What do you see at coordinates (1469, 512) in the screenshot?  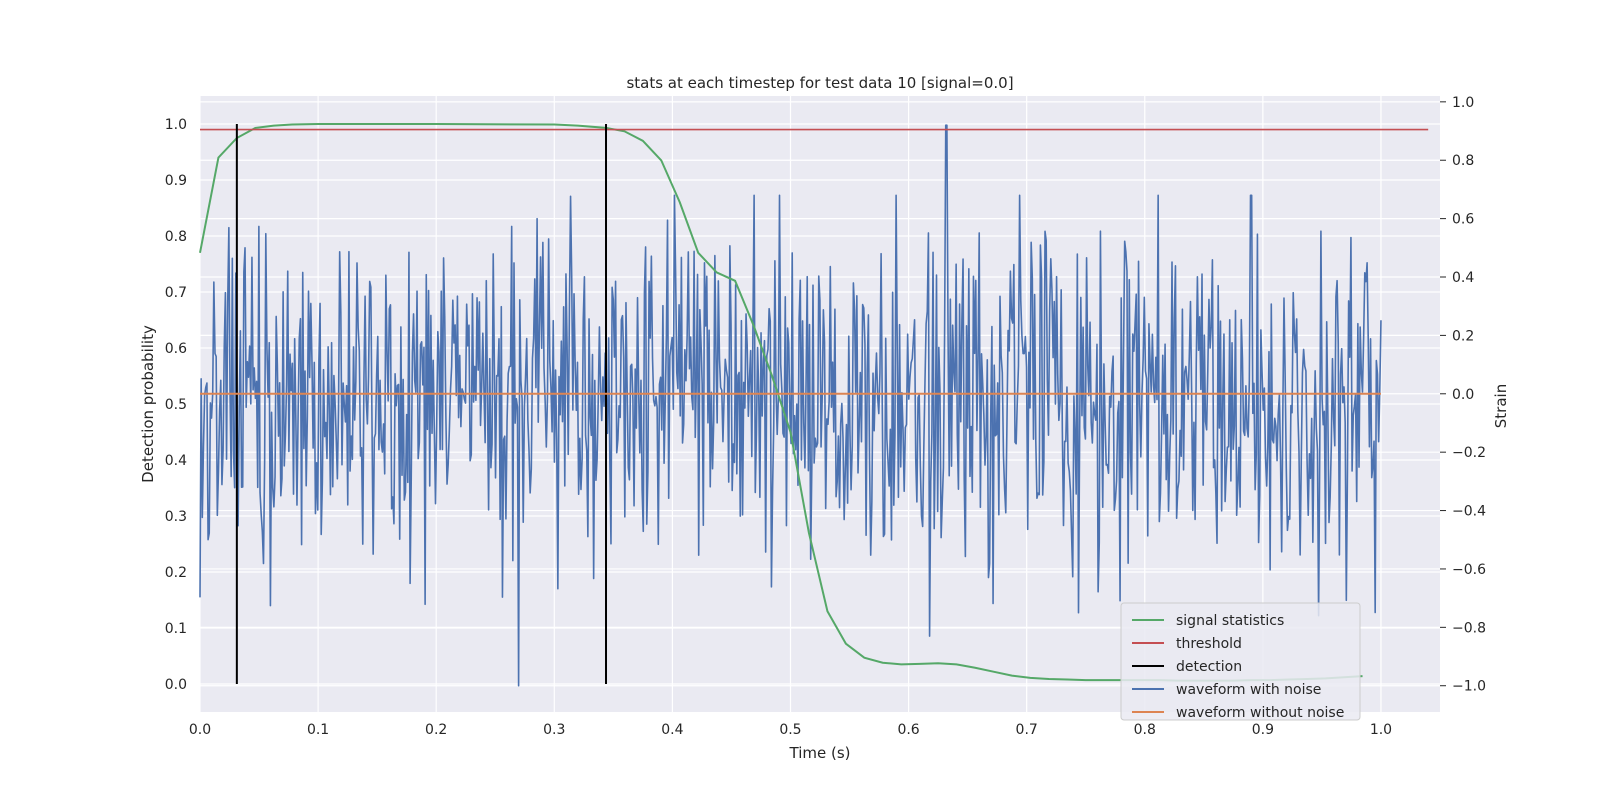 I see `y-right-tick-label: −0.4` at bounding box center [1469, 512].